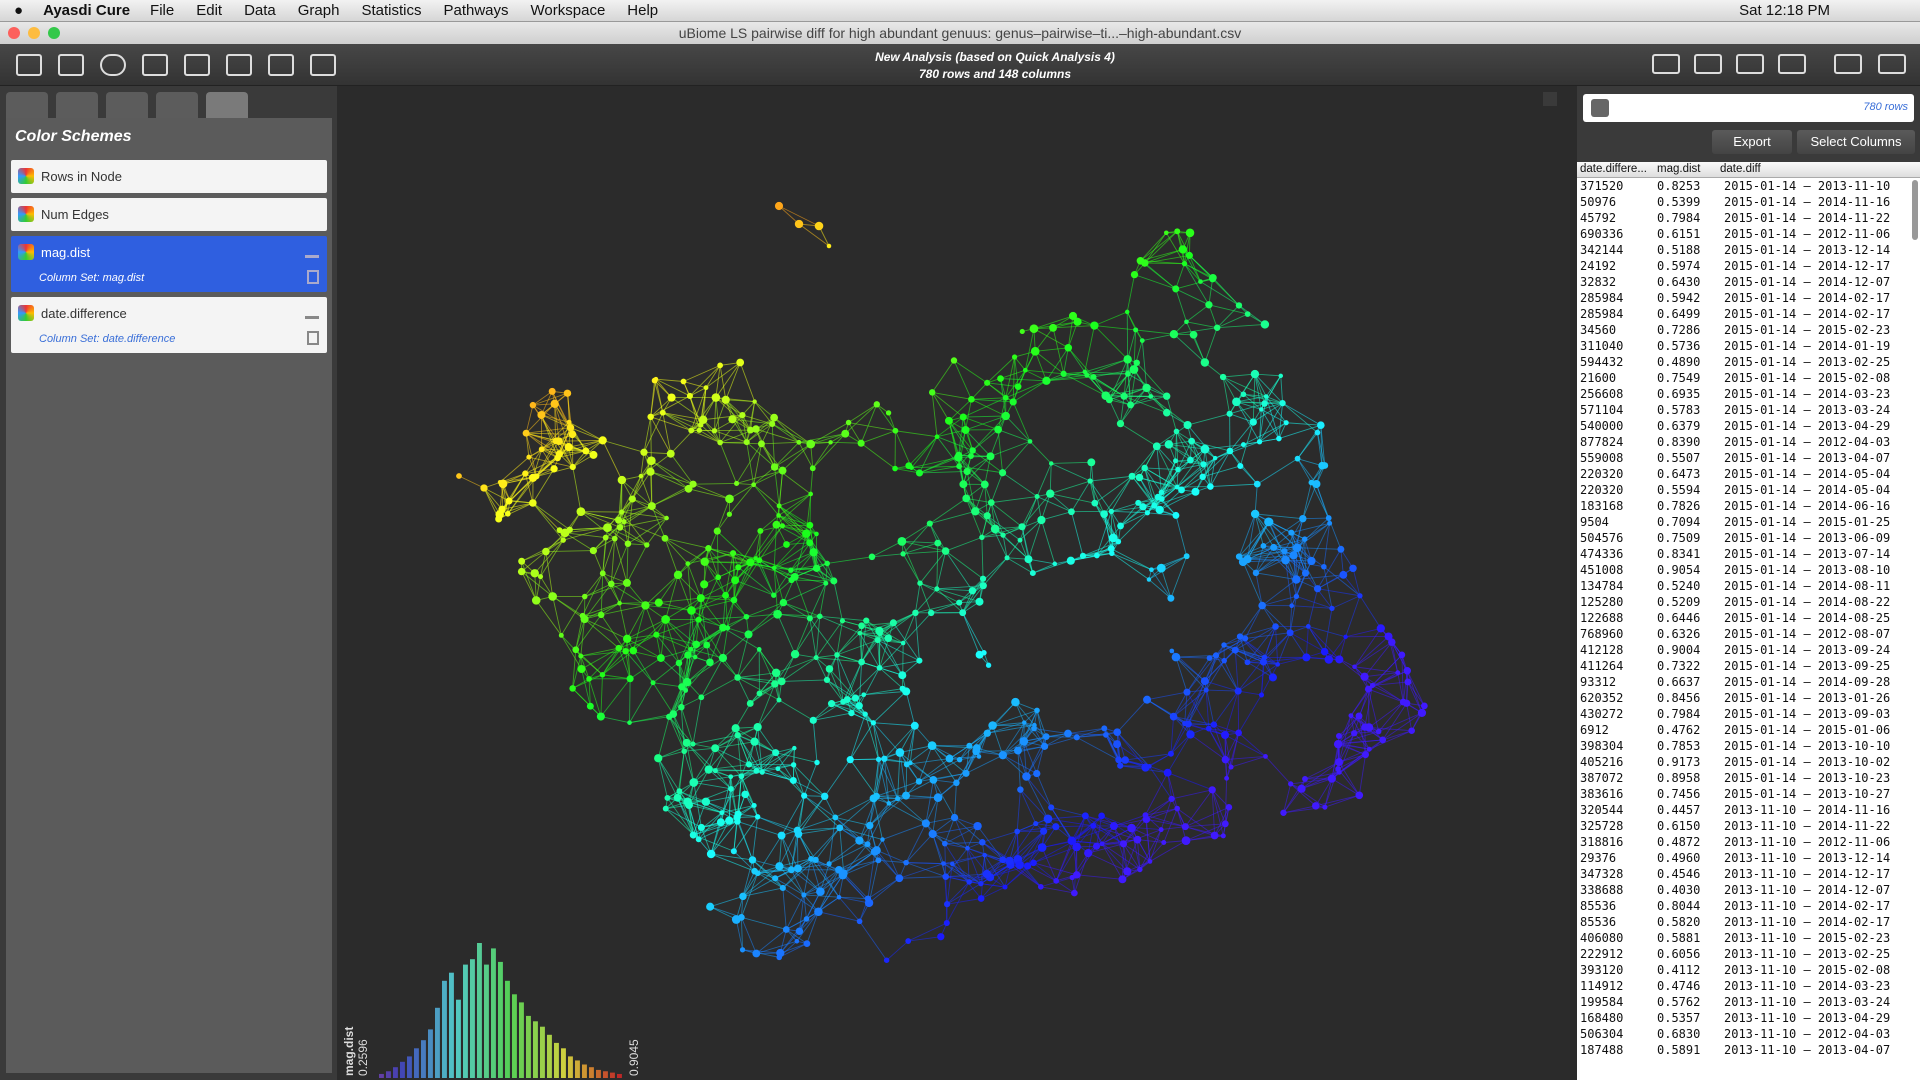 This screenshot has height=1080, width=1920. I want to click on zoom-button, so click(54, 33).